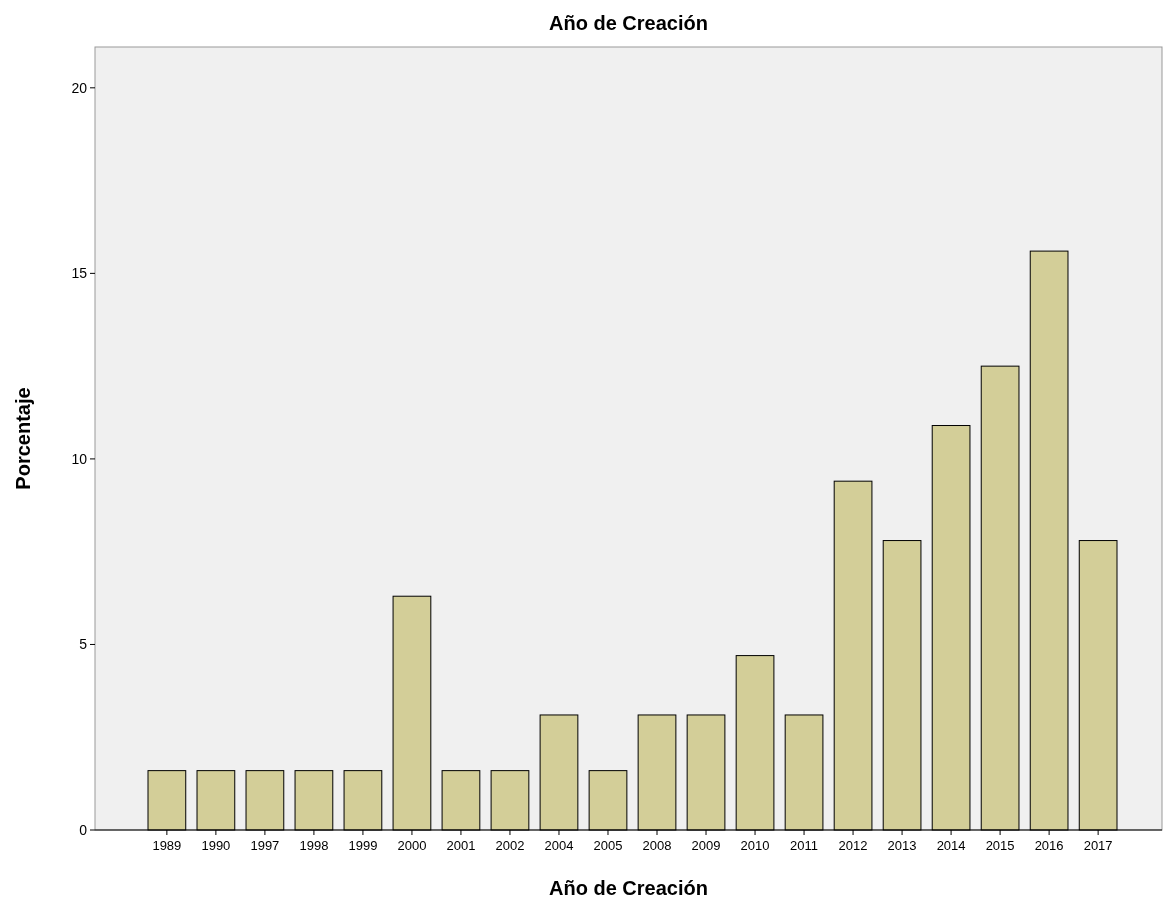  I want to click on x-tick-label: 2005, so click(608, 845).